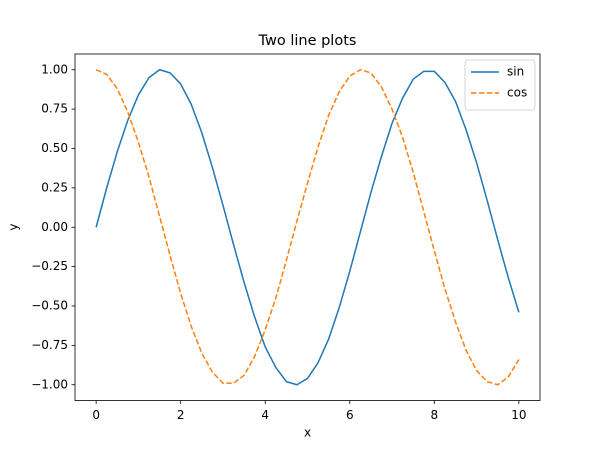 The width and height of the screenshot is (600, 450). I want to click on x-tick-label: 2, so click(181, 415).